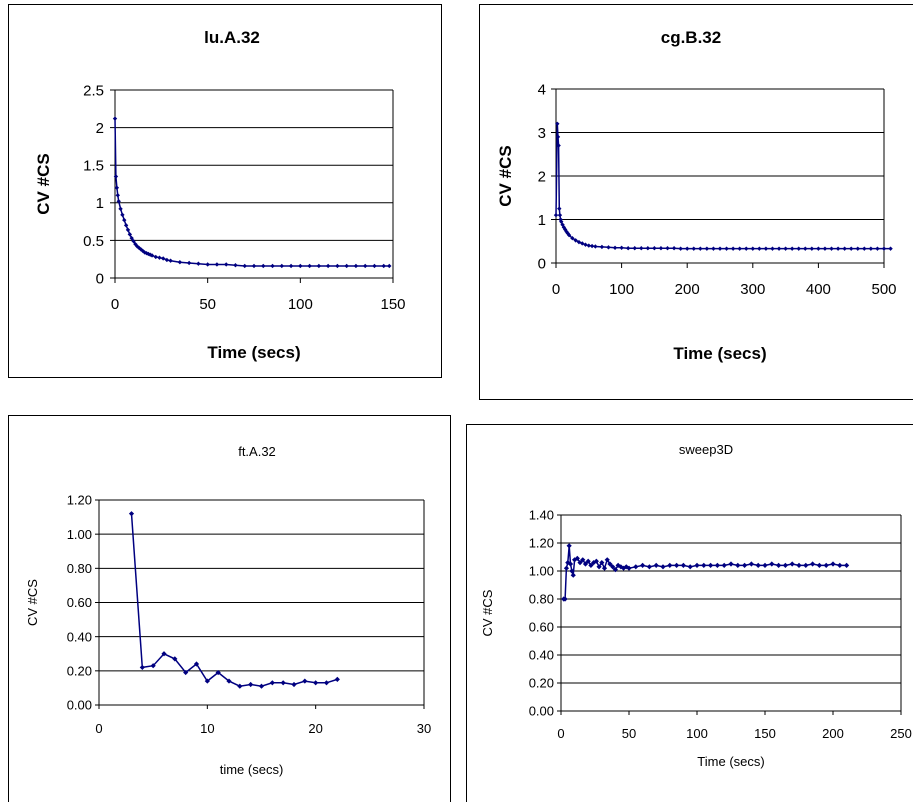 The height and width of the screenshot is (803, 913). What do you see at coordinates (705, 572) in the screenshot?
I see `sweep-series-line` at bounding box center [705, 572].